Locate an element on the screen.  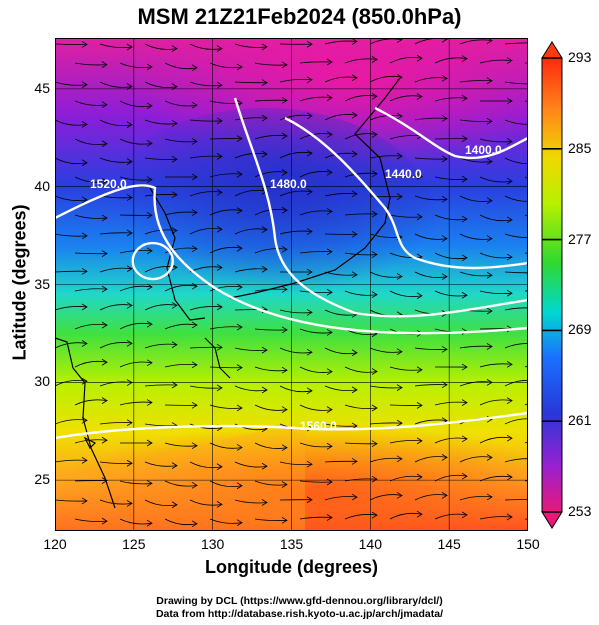
colorbar-tick-label: 253 is located at coordinates (580, 511).